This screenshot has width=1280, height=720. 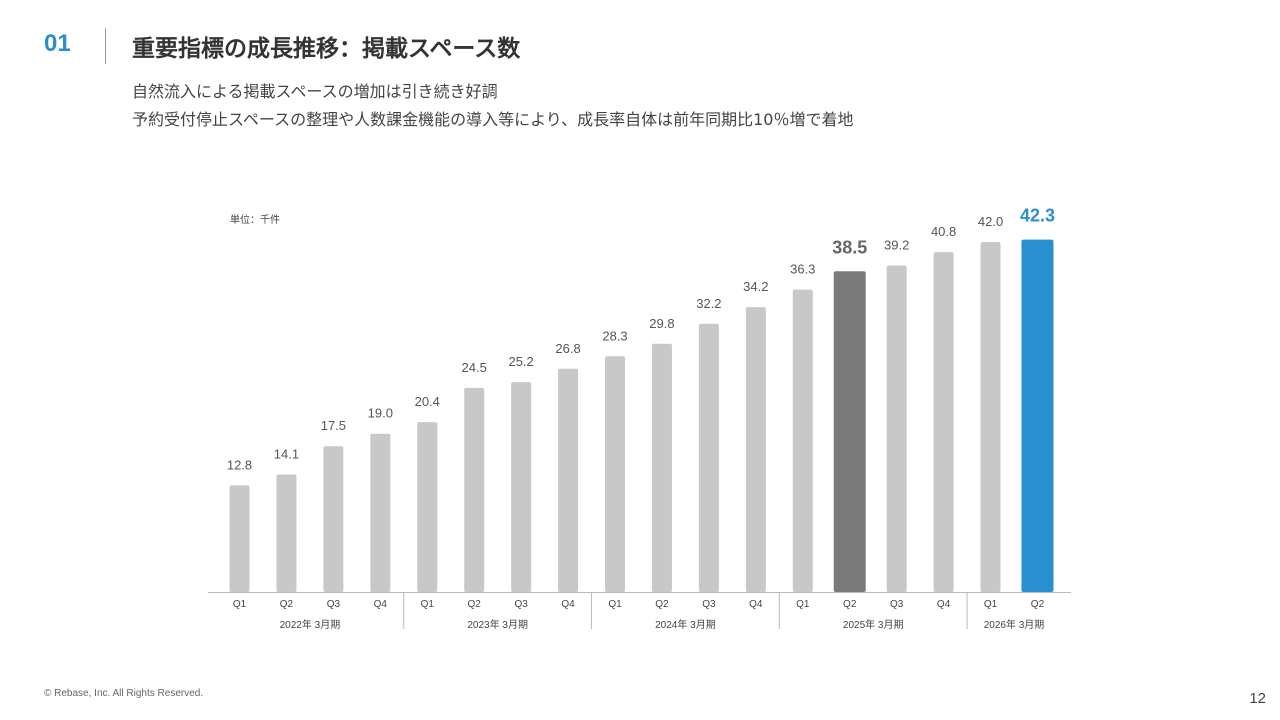 I want to click on value-label-1: 12.8, so click(x=239, y=464).